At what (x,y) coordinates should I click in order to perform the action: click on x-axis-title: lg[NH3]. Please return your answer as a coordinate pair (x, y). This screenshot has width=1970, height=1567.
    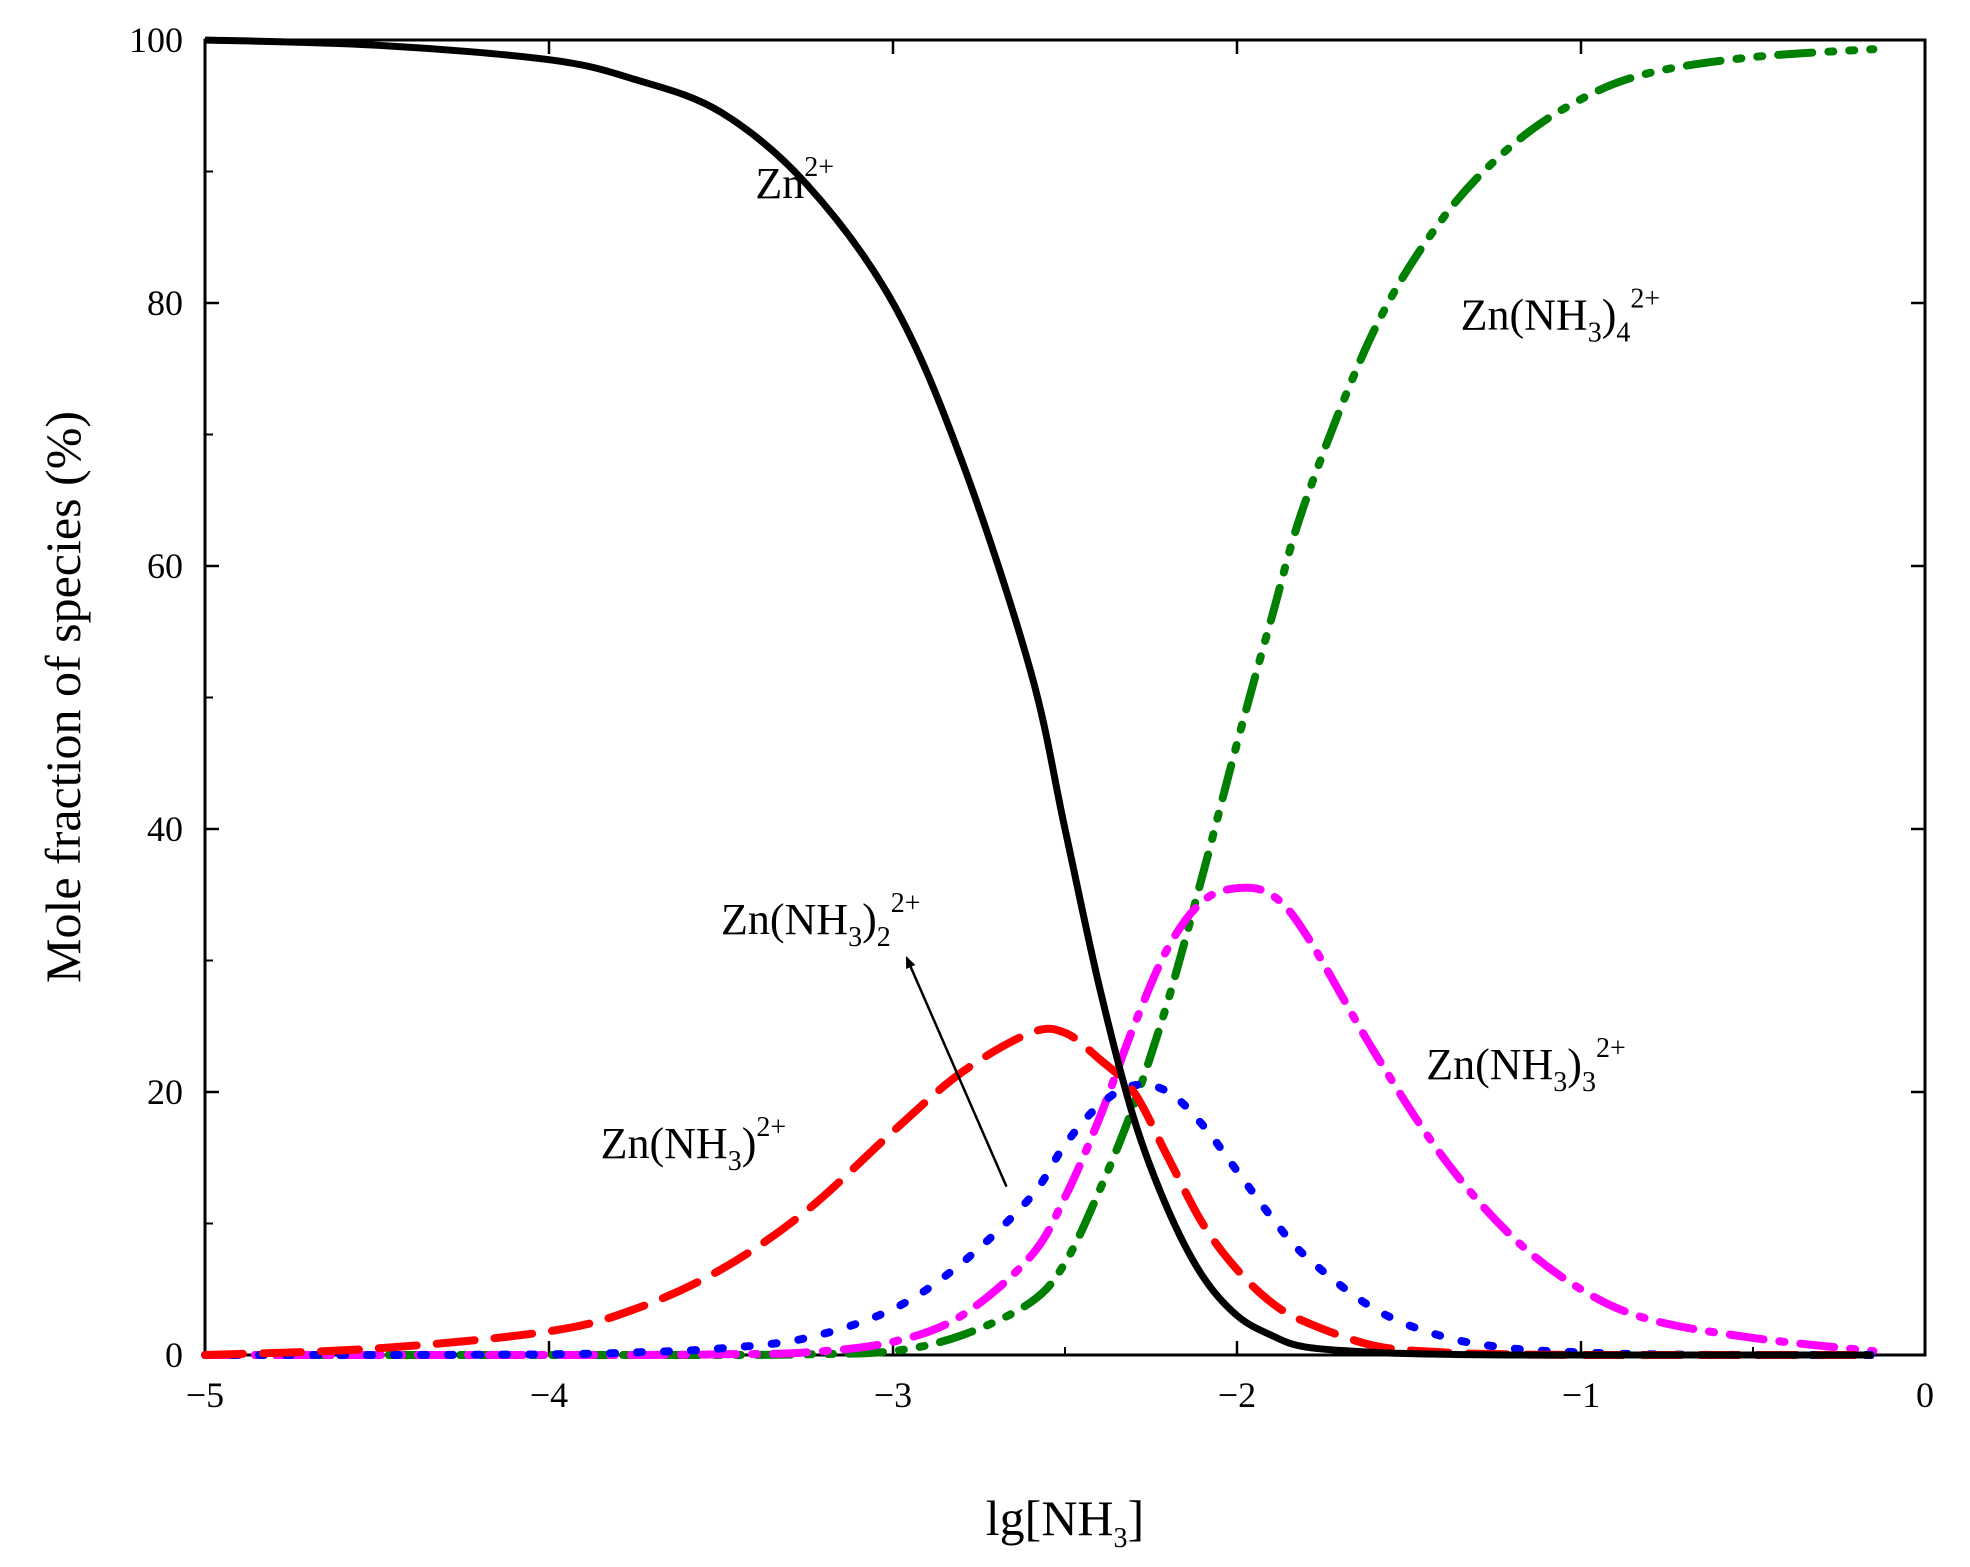
    Looking at the image, I should click on (1065, 1522).